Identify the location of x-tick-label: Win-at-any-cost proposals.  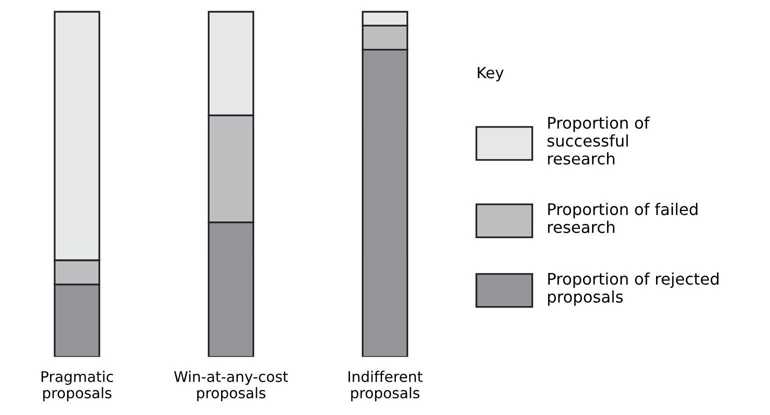
(231, 386).